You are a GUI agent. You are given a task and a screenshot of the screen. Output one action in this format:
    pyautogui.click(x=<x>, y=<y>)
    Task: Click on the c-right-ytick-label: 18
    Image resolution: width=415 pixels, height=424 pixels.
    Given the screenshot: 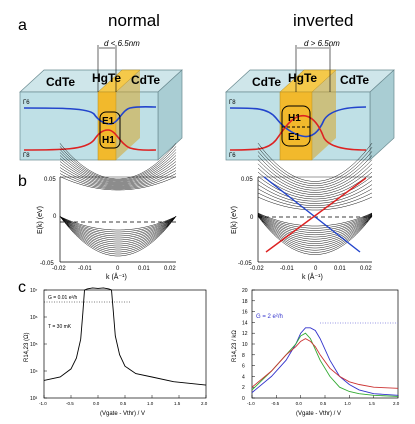 What is the action you would take?
    pyautogui.click(x=245, y=302)
    